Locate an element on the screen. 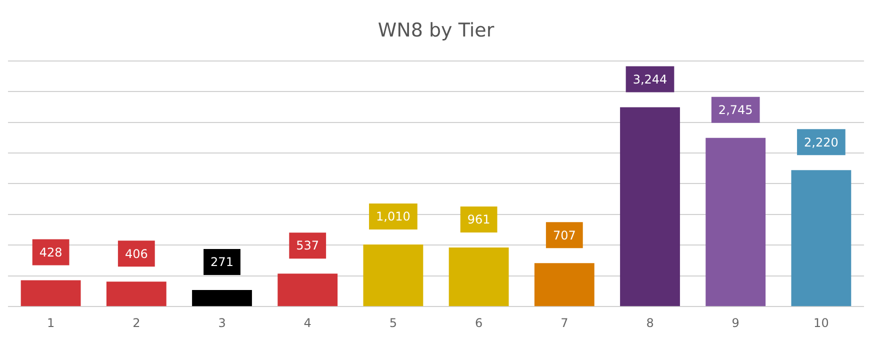  x-tick-label: 5 is located at coordinates (393, 323).